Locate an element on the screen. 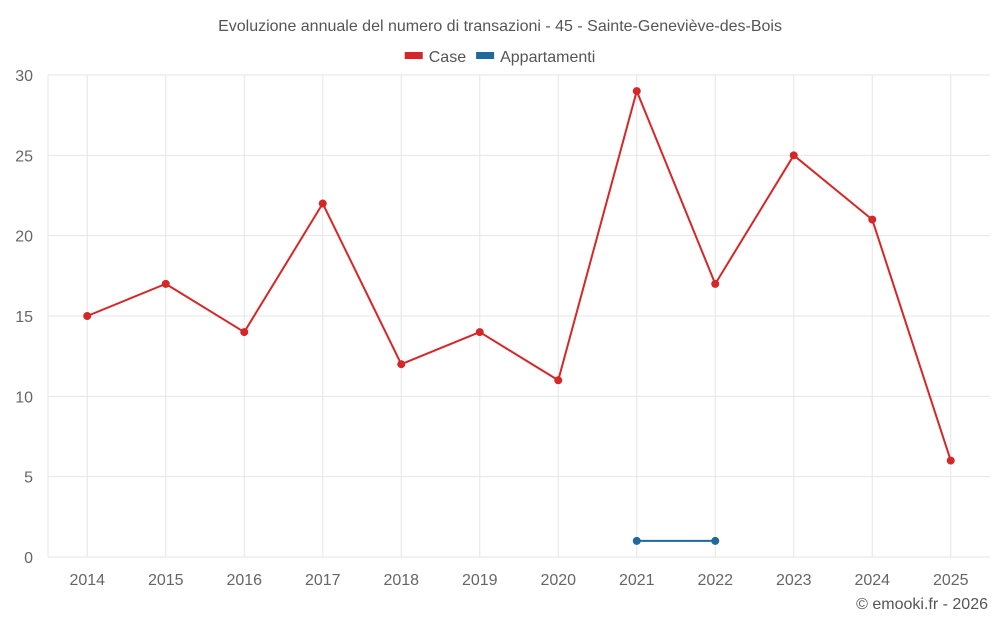 This screenshot has height=625, width=1000. x-tick-label: 2024 is located at coordinates (872, 580).